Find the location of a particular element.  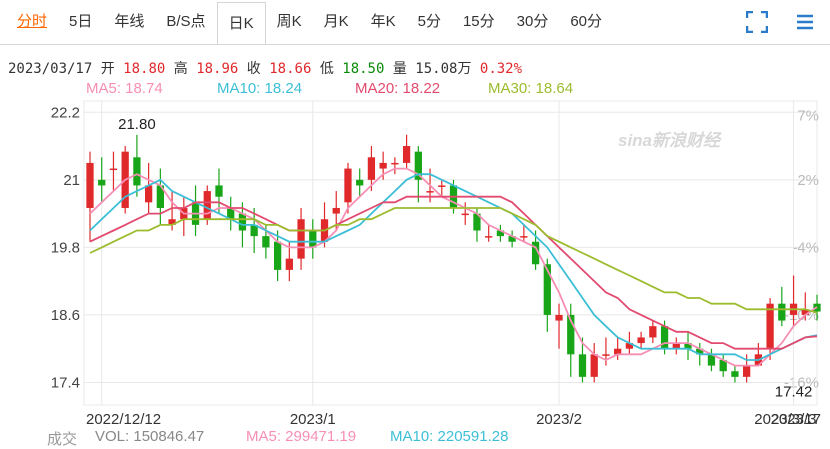

tab-2: 年线 is located at coordinates (129, 21).